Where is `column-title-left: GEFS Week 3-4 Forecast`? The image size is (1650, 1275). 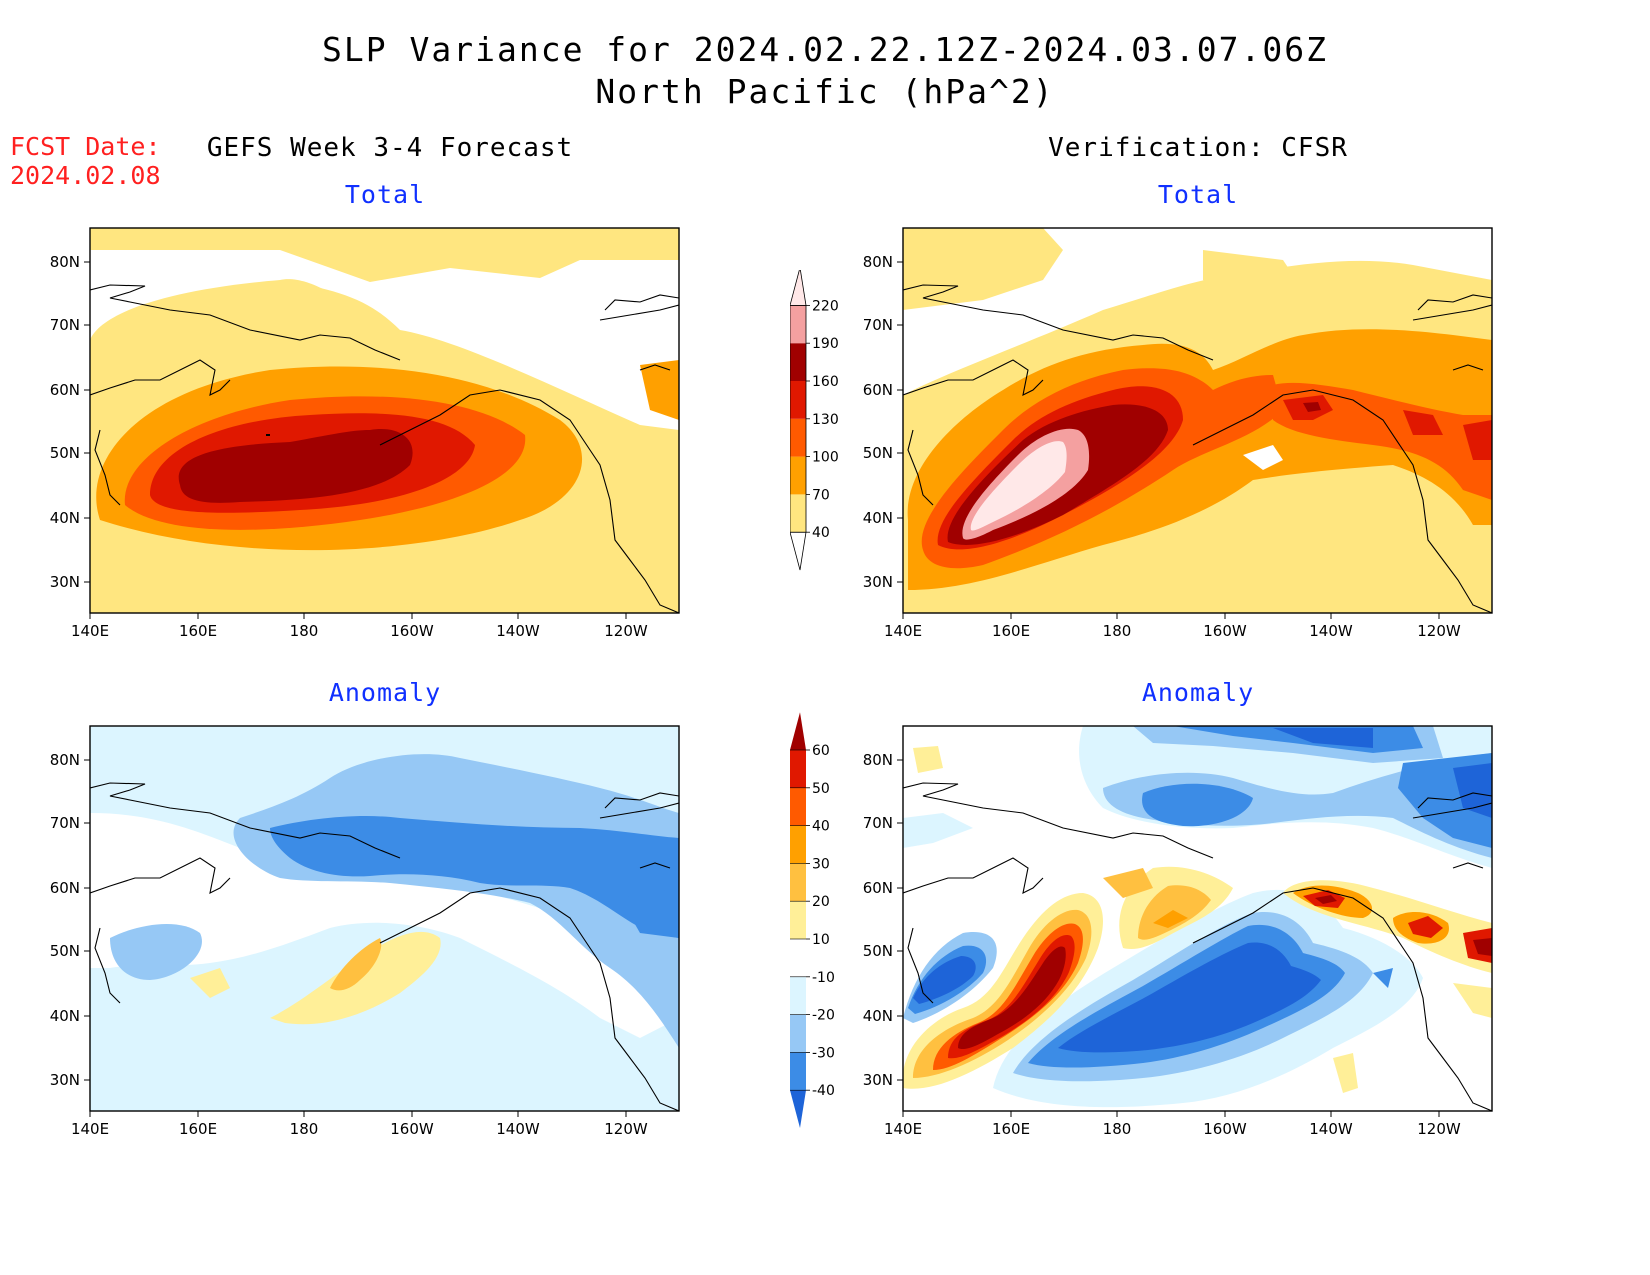 column-title-left: GEFS Week 3-4 Forecast is located at coordinates (390, 148).